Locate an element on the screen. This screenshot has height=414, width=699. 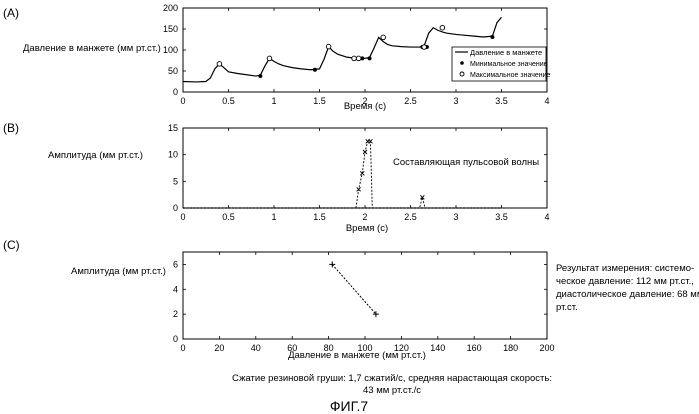
panel-c-ylabel: Амплитуда (мм рт.ст.) is located at coordinates (118, 271).